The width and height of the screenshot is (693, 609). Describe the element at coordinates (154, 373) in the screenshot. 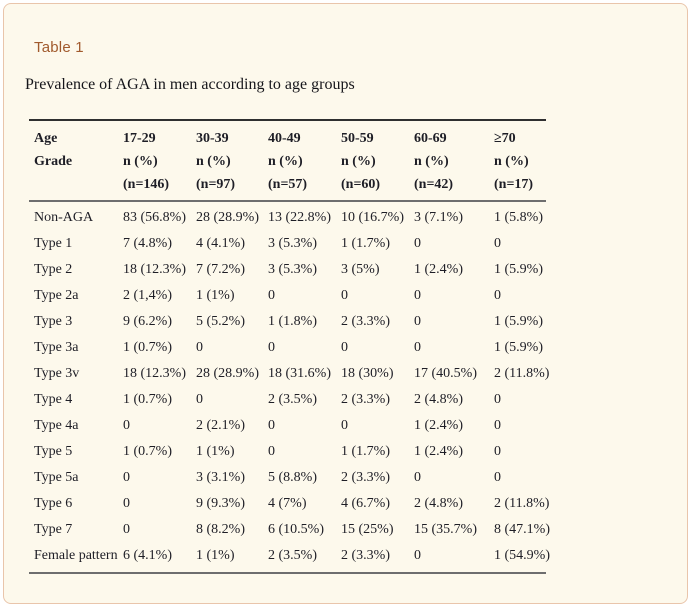

I see `data-cell: 18 (12.3%)` at that location.